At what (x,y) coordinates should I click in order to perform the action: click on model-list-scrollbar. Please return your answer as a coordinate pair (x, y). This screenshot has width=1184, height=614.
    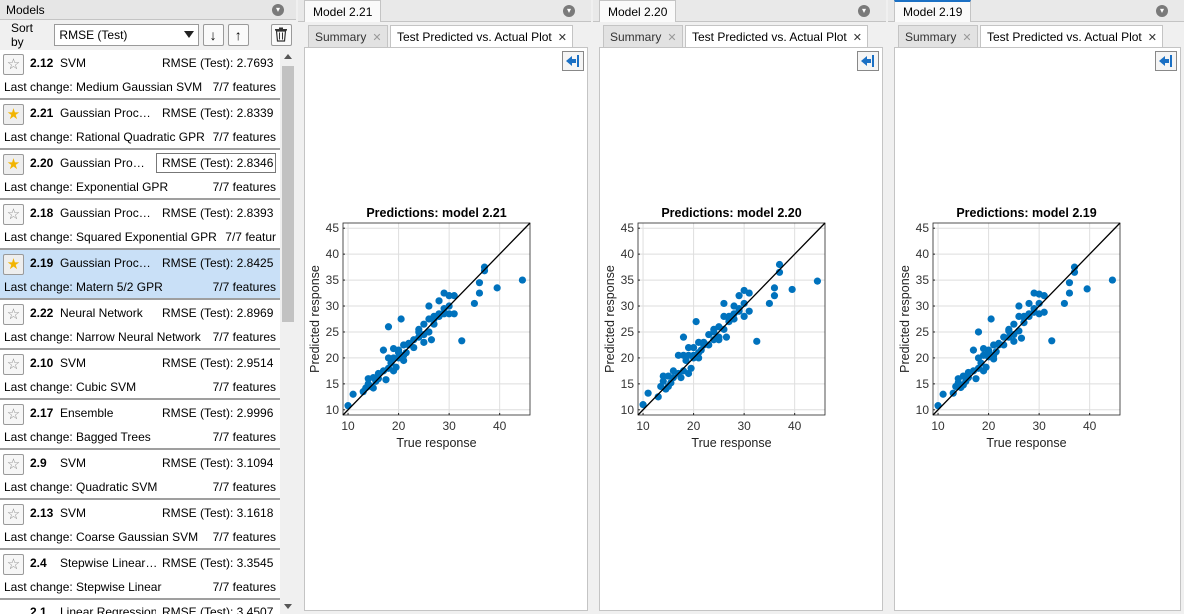
    Looking at the image, I should click on (288, 332).